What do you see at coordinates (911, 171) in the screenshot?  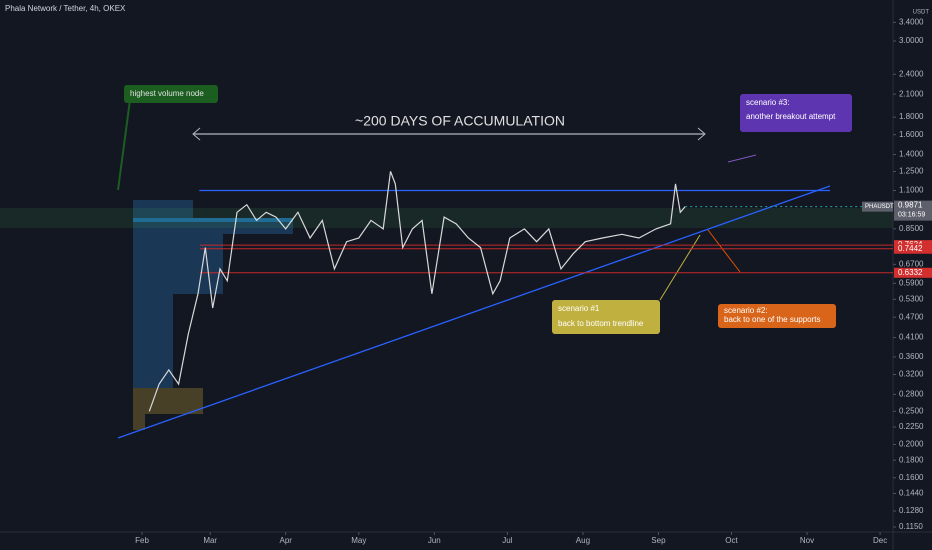 I see `y-tick-label: 1.2500` at bounding box center [911, 171].